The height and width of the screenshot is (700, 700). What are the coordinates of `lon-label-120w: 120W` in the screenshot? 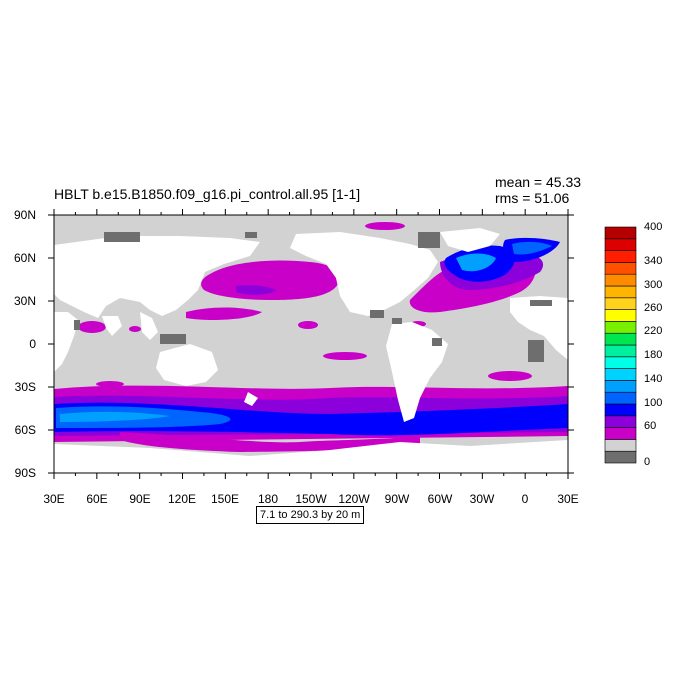 It's located at (354, 499).